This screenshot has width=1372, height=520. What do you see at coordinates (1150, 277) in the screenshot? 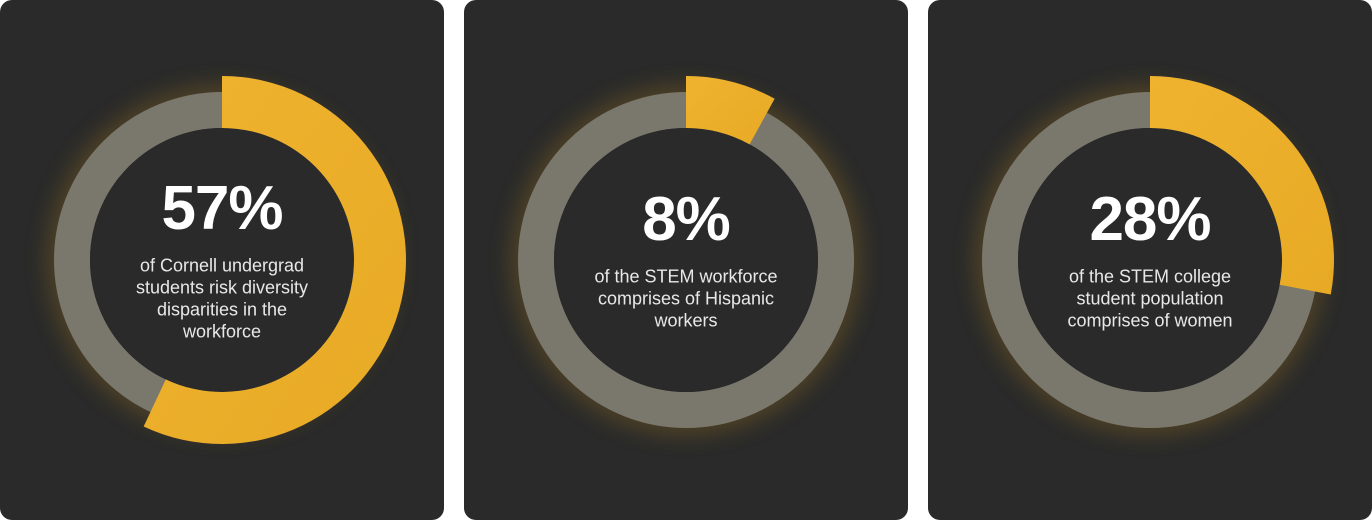
I see `description-line: of the STEM college` at bounding box center [1150, 277].